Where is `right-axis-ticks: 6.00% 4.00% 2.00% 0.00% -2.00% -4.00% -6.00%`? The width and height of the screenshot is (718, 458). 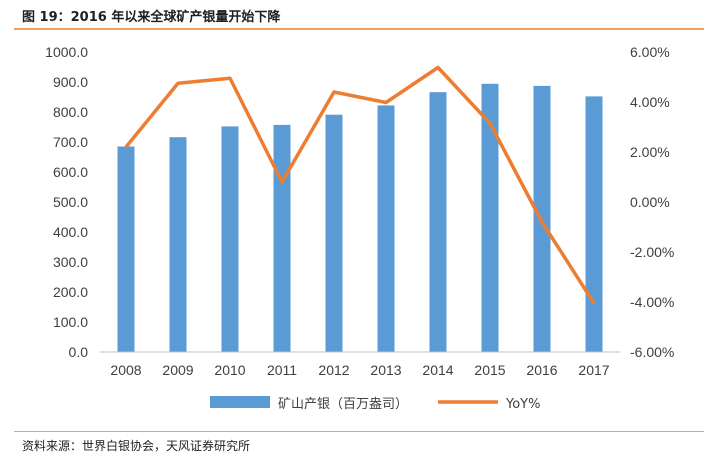
right-axis-ticks: 6.00% 4.00% 2.00% 0.00% -2.00% -4.00% -6.00% is located at coordinates (652, 202).